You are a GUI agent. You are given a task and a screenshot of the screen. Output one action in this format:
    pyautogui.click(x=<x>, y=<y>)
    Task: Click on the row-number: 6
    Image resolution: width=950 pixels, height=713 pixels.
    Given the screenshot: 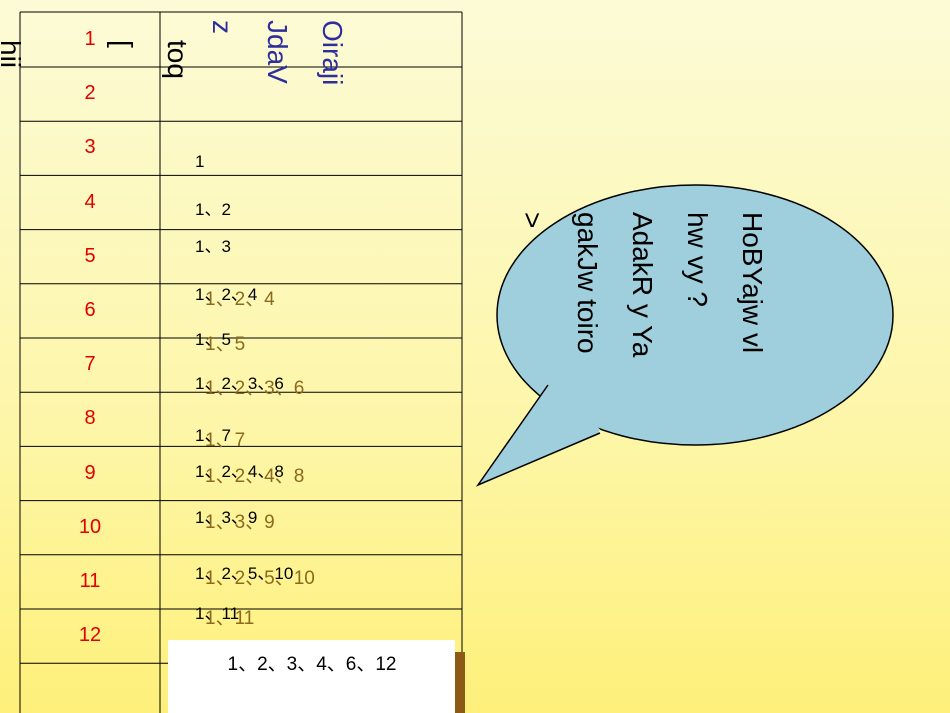 What is the action you would take?
    pyautogui.click(x=90, y=310)
    